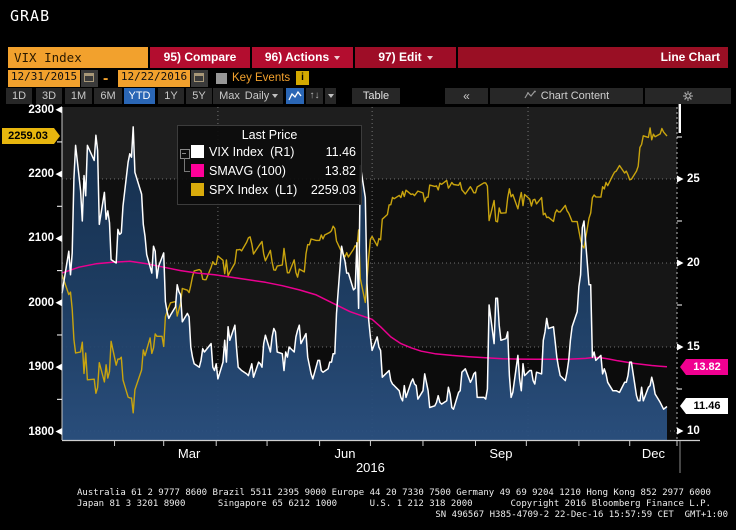  Describe the element at coordinates (261, 78) in the screenshot. I see `key-events-label: Key Events` at that location.